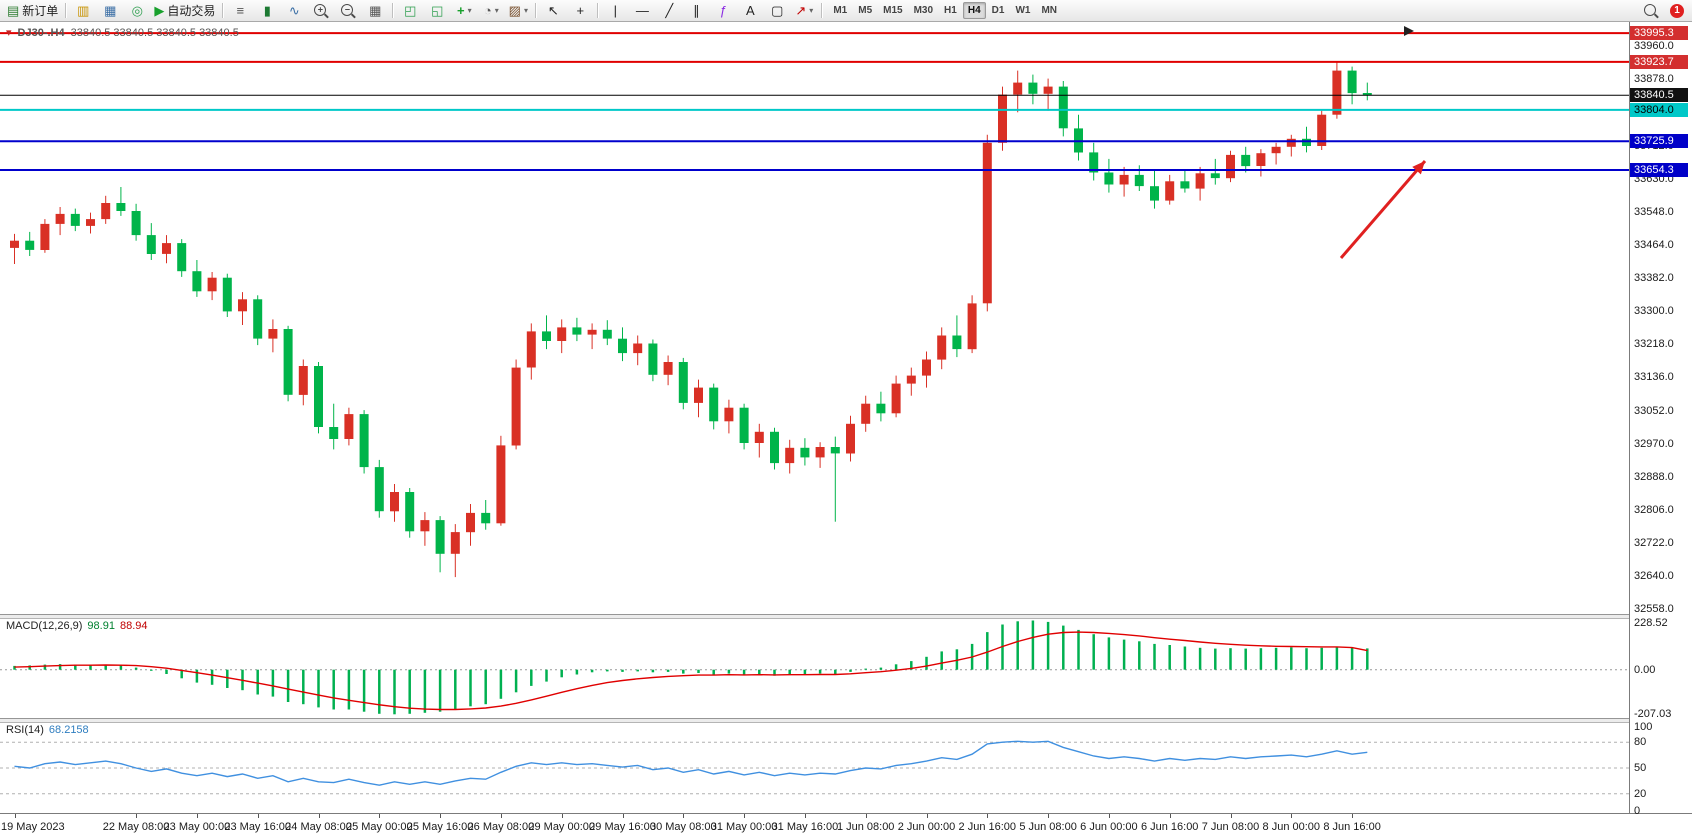 This screenshot has width=1692, height=838. Describe the element at coordinates (840, 10) in the screenshot. I see `timeframe-button-m1: M1` at that location.